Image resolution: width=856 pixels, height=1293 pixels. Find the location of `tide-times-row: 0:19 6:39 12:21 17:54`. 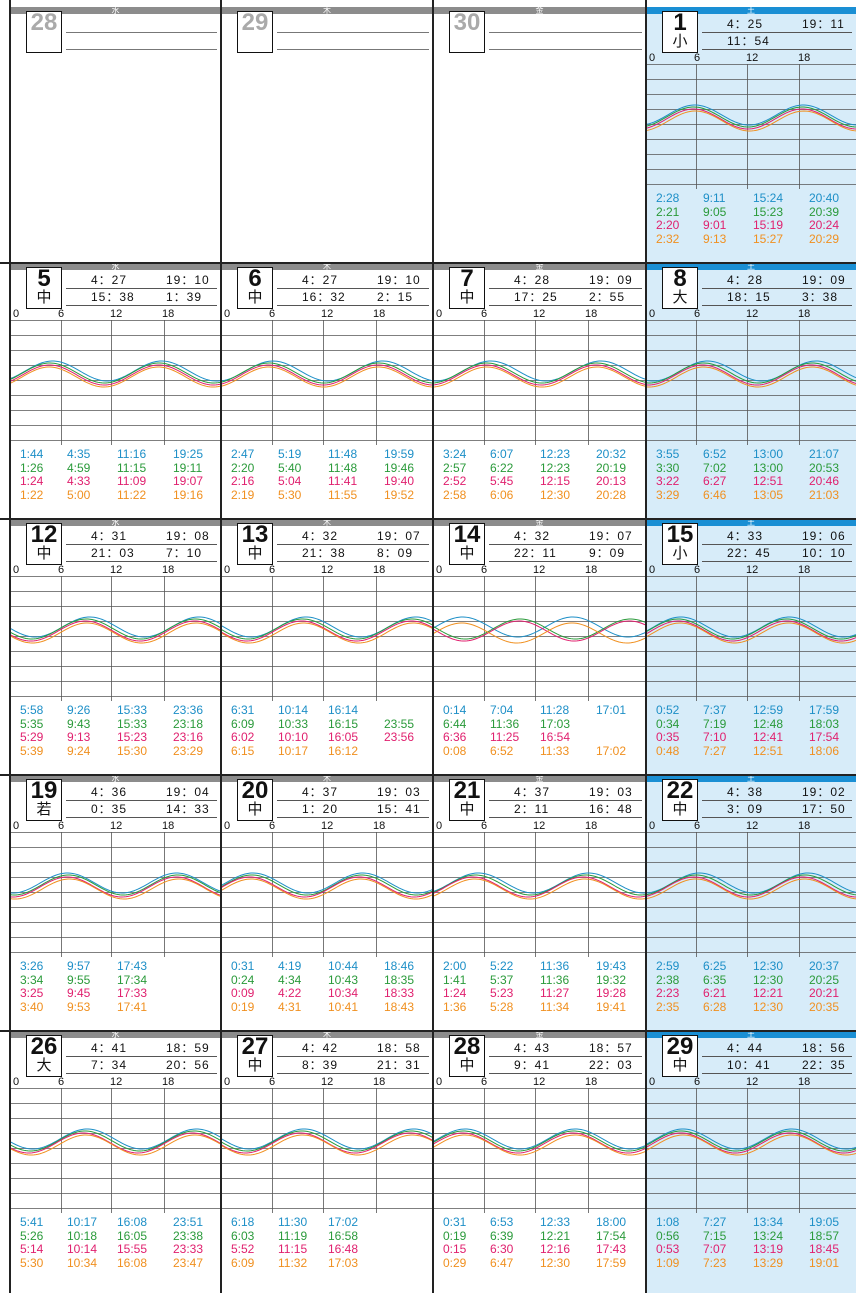

tide-times-row: 0:19 6:39 12:21 17:54 is located at coordinates (539, 1236).